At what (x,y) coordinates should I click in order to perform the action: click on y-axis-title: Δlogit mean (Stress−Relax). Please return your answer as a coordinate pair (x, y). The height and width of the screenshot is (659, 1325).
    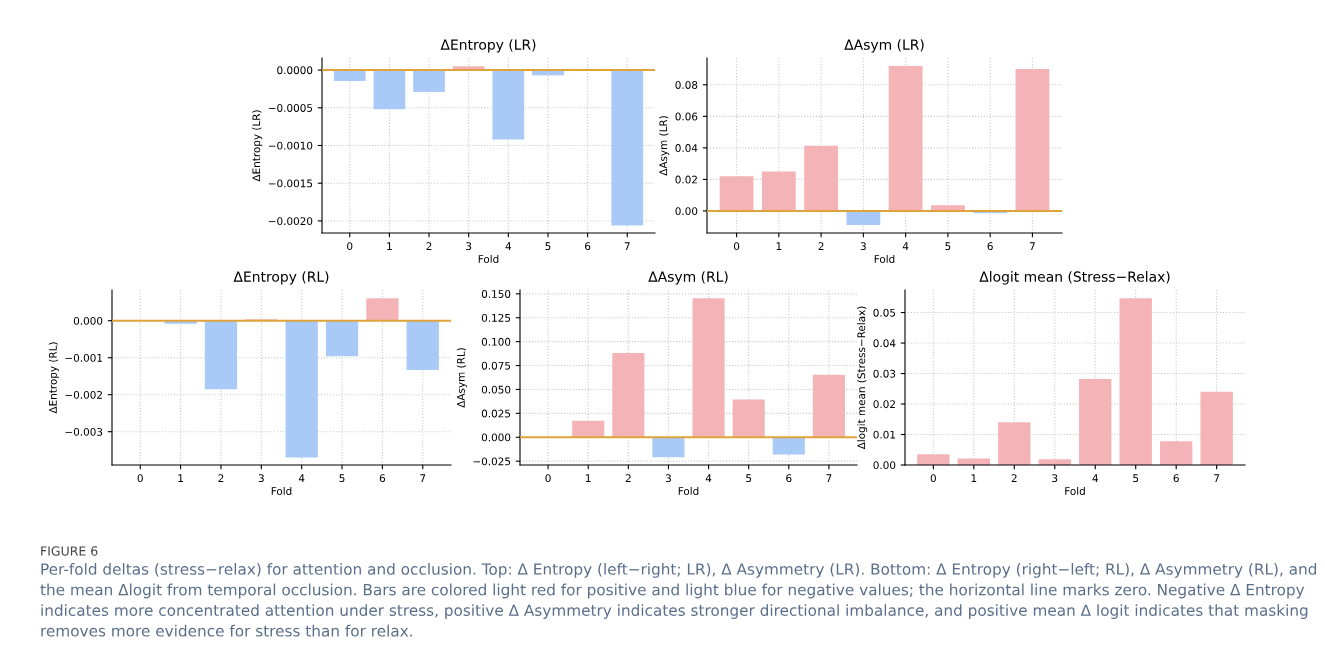
    Looking at the image, I should click on (862, 378).